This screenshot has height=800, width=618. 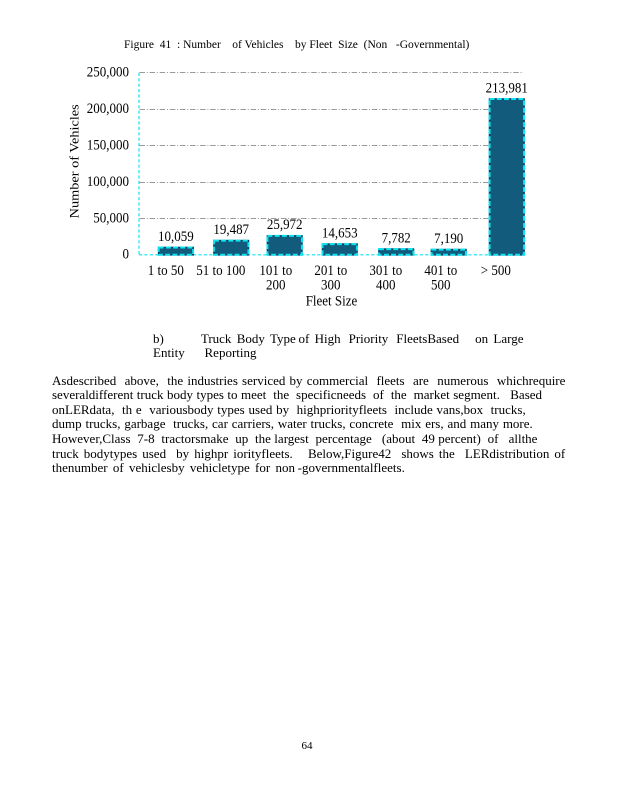 I want to click on svg-text: 101 to, so click(x=275, y=271).